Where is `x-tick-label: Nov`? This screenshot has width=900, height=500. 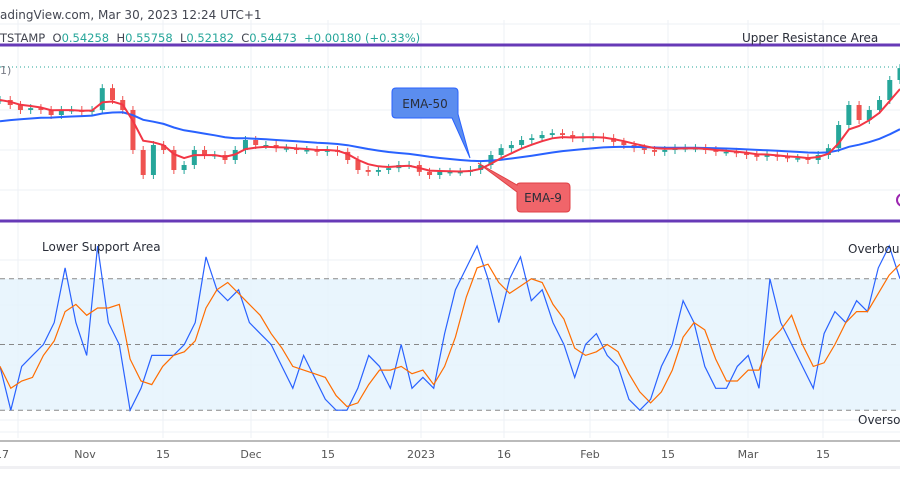 x-tick-label: Nov is located at coordinates (85, 454).